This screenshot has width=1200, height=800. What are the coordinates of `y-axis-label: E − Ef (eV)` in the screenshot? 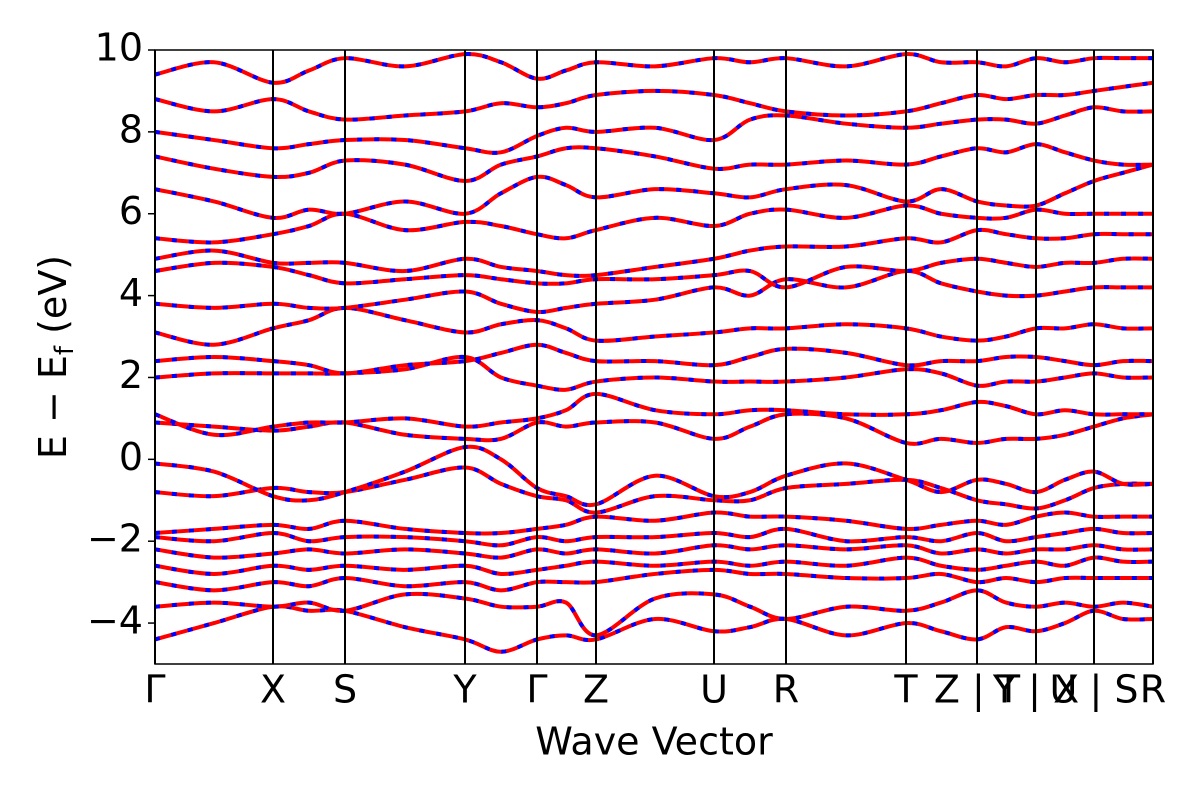 It's located at (55, 357).